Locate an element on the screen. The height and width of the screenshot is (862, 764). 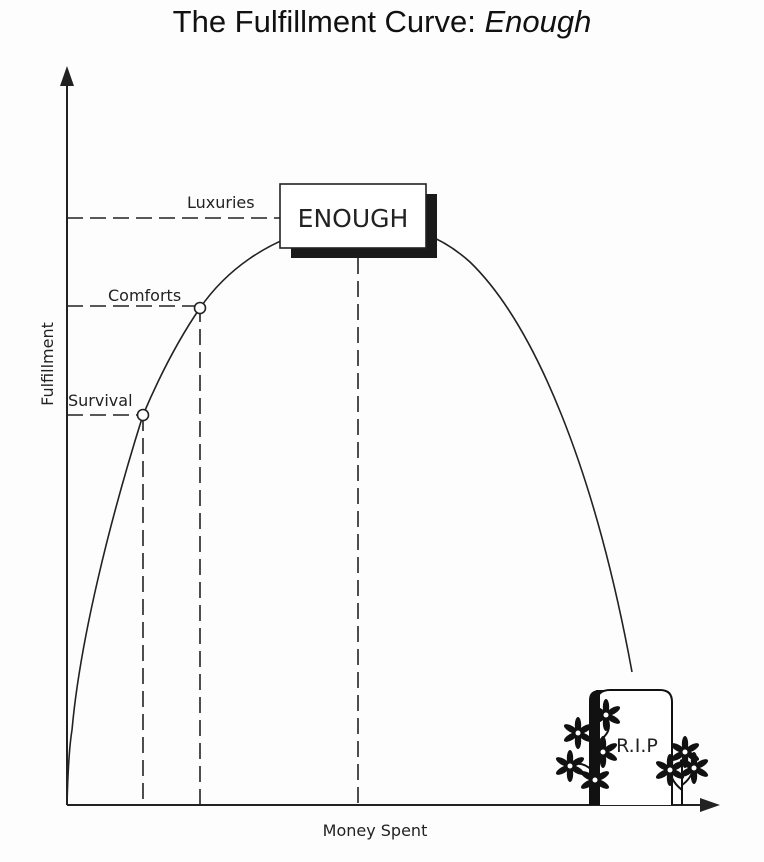
x-axis-arrow-icon is located at coordinates (710, 805).